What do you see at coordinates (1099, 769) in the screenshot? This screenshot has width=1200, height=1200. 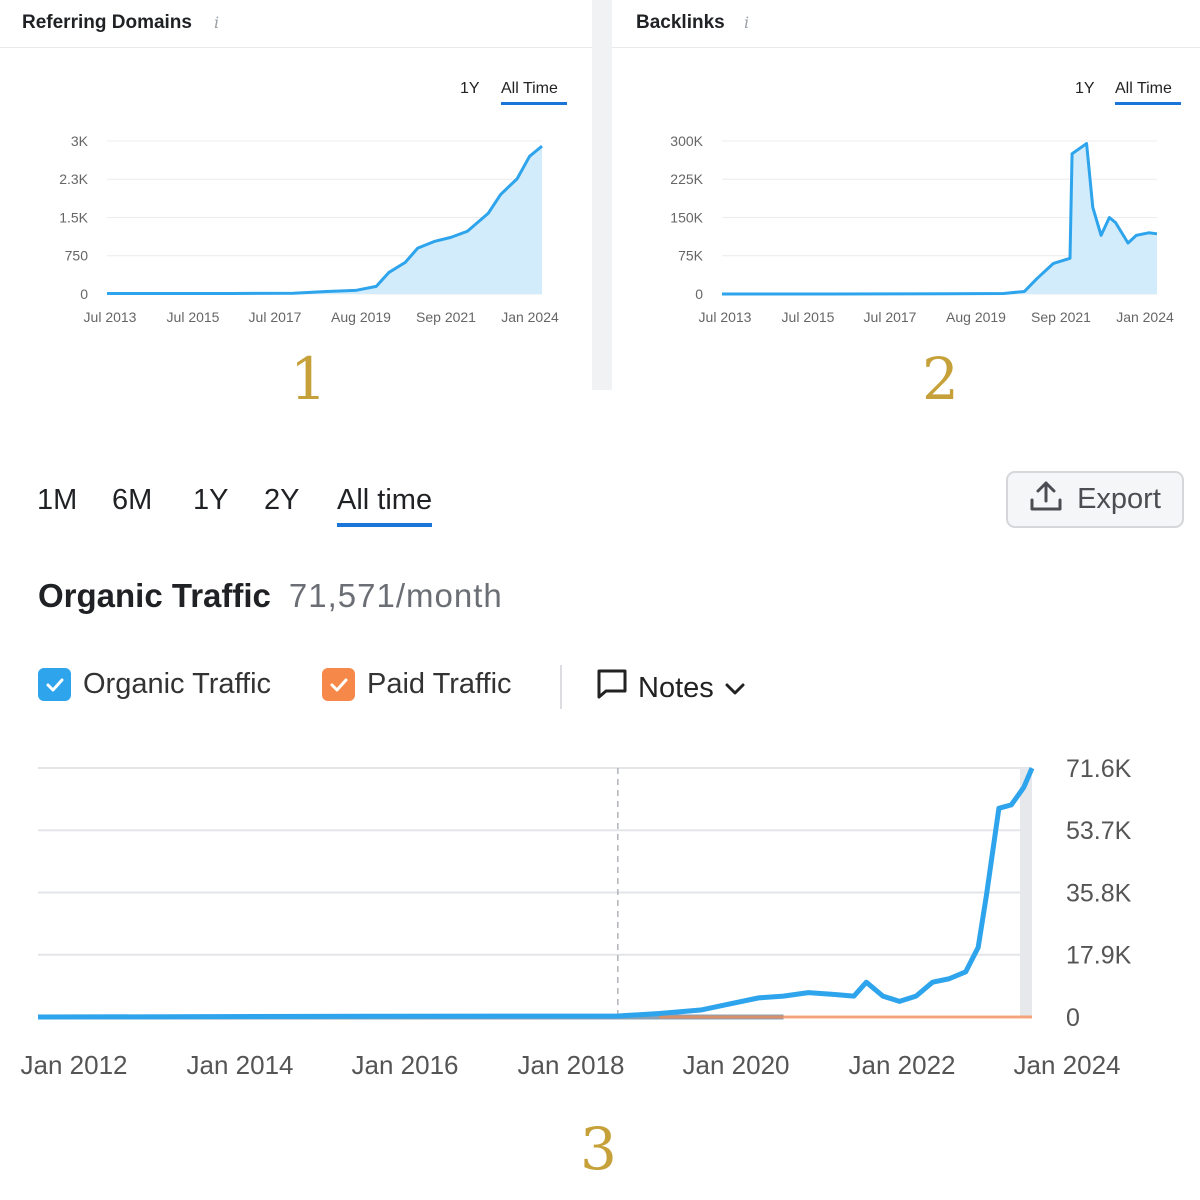 I see `y-tick-label: 71.6K` at bounding box center [1099, 769].